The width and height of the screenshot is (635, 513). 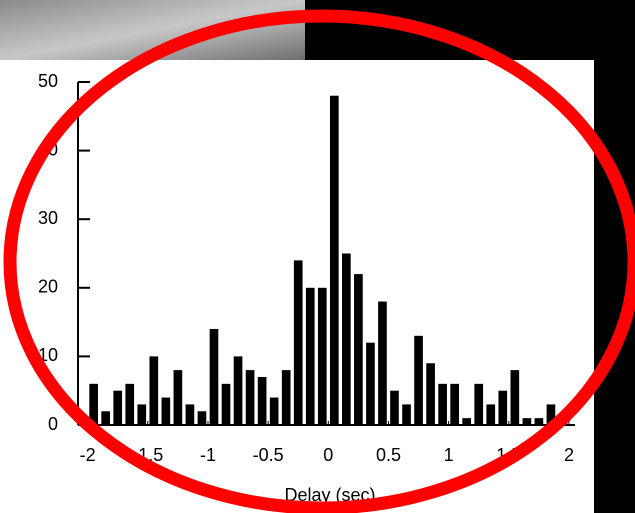 I want to click on y-tick-label: 20, so click(x=48, y=287).